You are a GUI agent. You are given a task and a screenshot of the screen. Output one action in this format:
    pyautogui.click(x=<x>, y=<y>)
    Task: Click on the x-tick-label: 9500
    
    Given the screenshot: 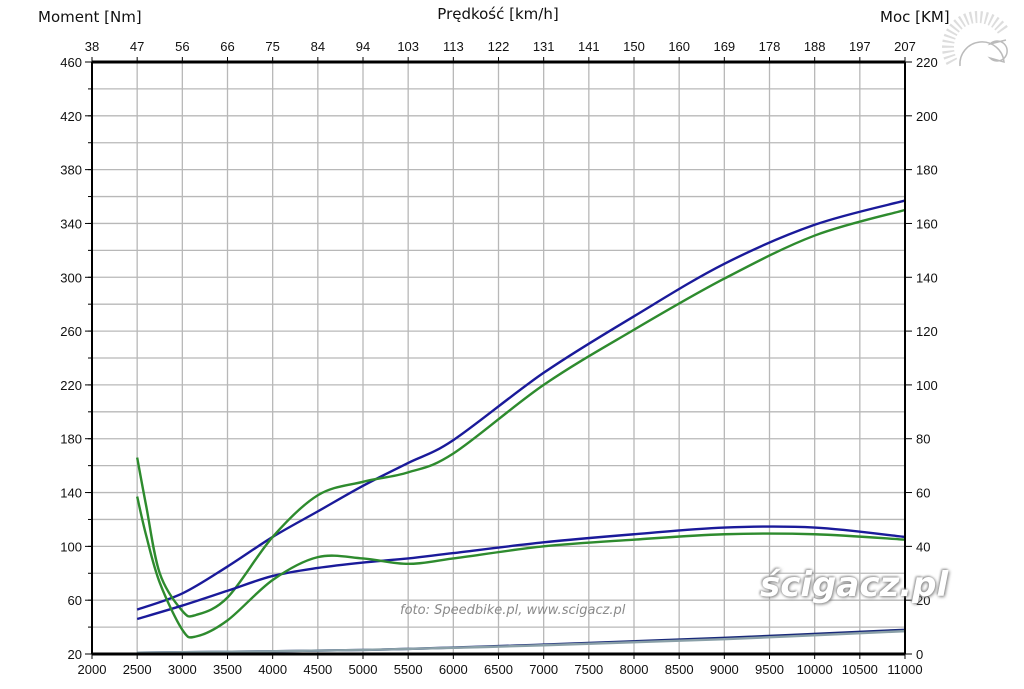 What is the action you would take?
    pyautogui.click(x=769, y=669)
    